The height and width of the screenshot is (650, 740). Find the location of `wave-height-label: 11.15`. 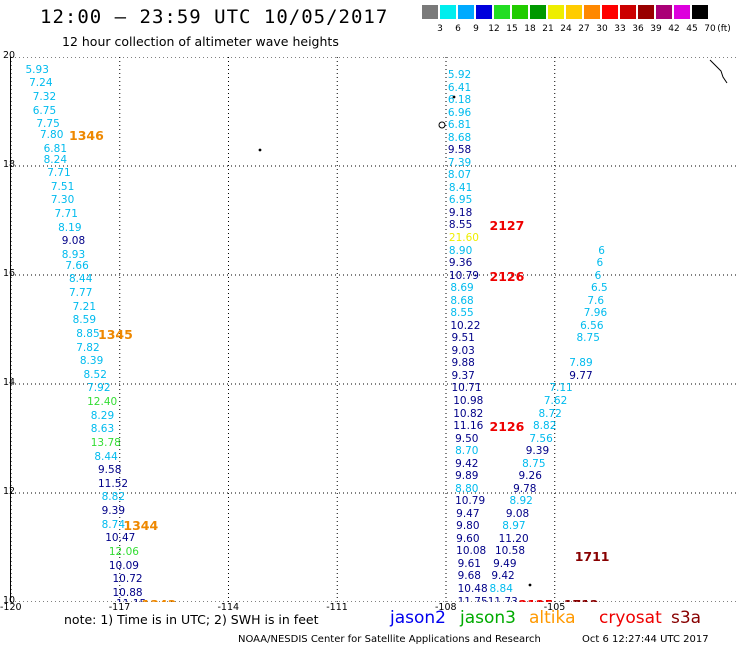

wave-height-label: 11.15 is located at coordinates (131, 600).